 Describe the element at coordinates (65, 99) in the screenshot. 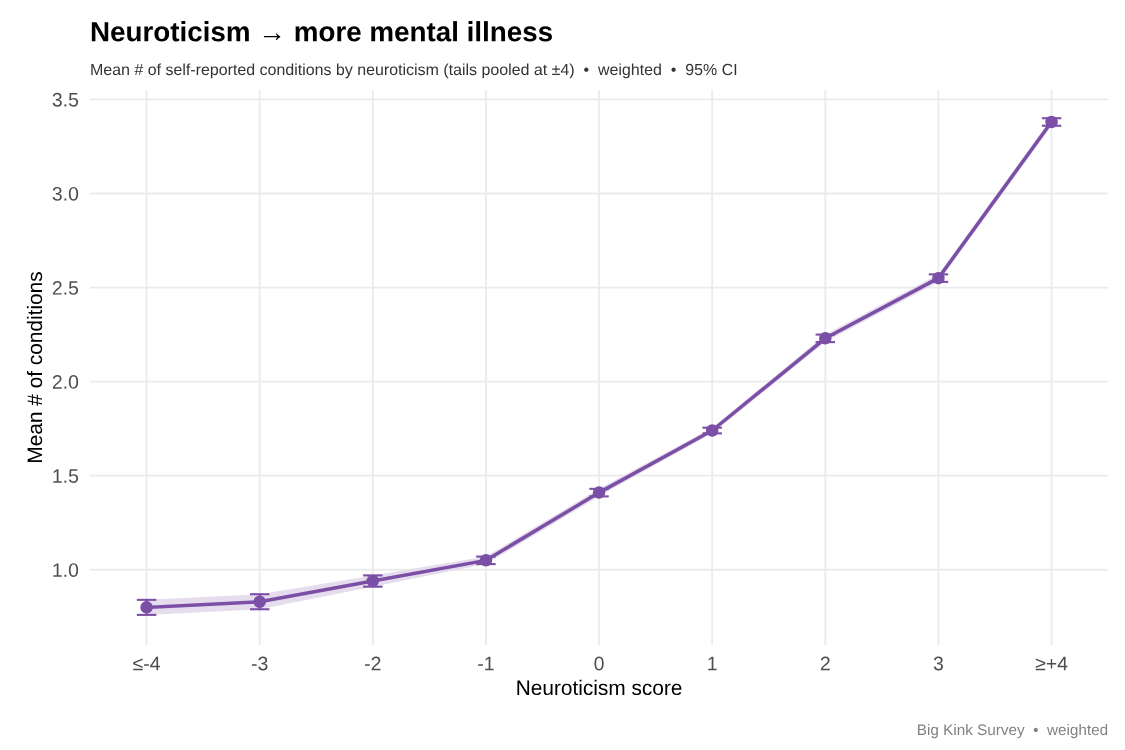

I see `y-tick-label: 3.5` at that location.